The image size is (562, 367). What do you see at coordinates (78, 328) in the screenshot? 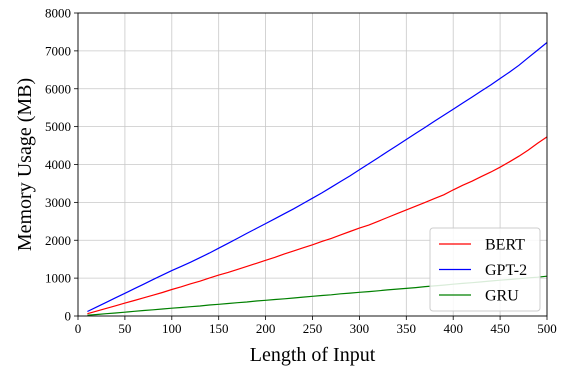
I see `x-tick-label: 0` at bounding box center [78, 328].